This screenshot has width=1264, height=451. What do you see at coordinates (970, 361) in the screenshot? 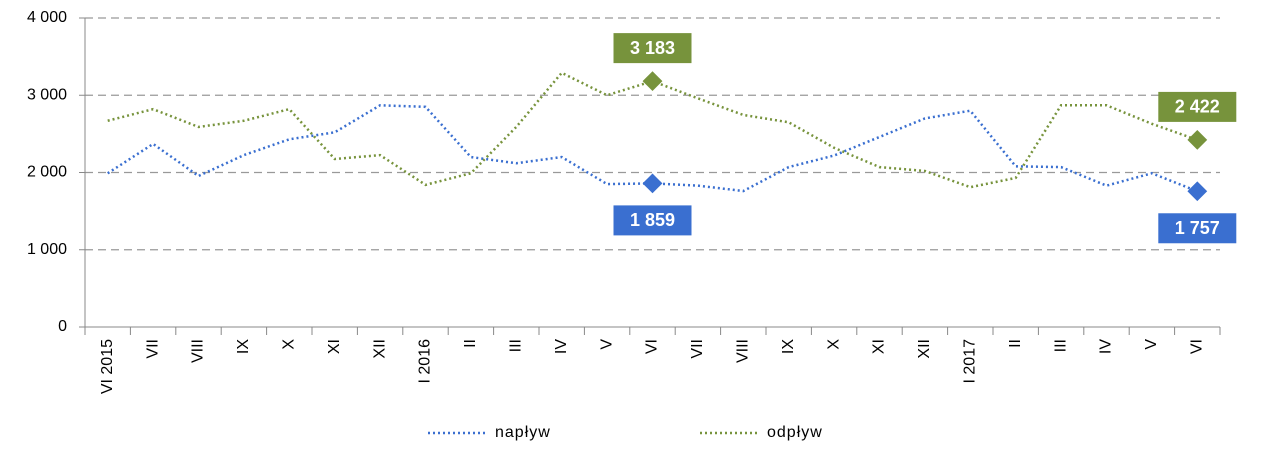
I see `x-tick-label: I 2017` at bounding box center [970, 361].